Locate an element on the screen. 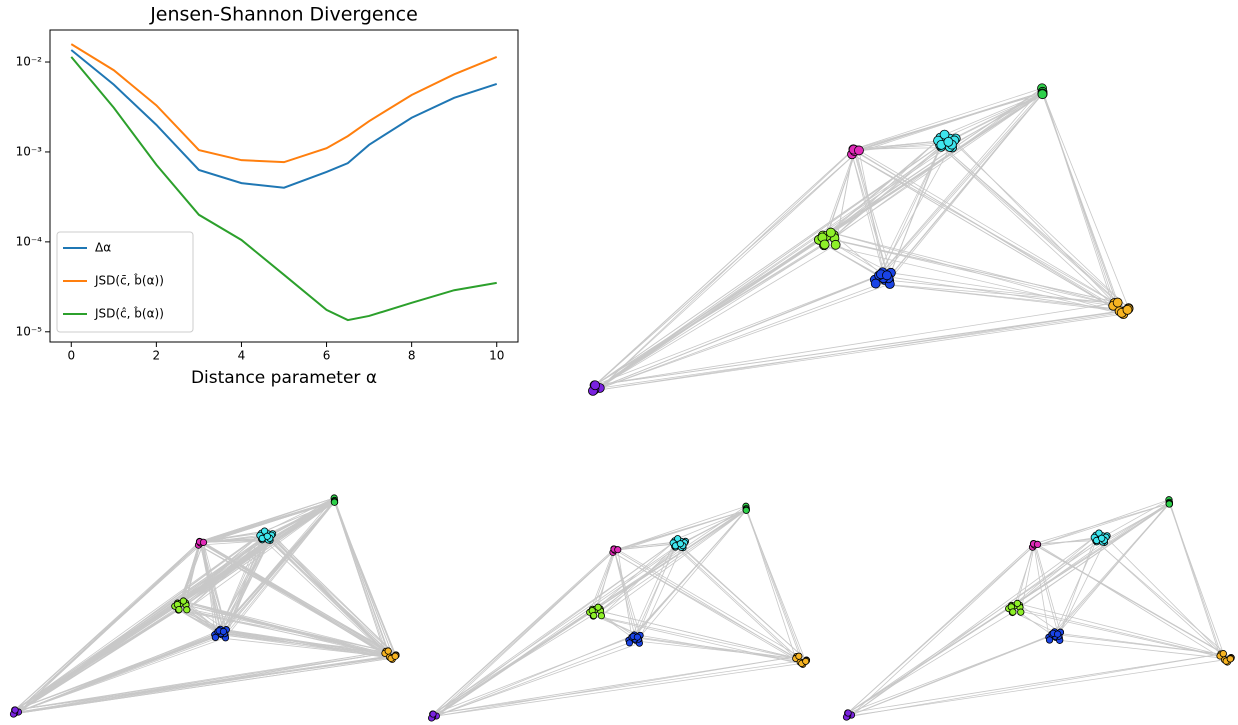  x-tick-label: 8 is located at coordinates (412, 356).